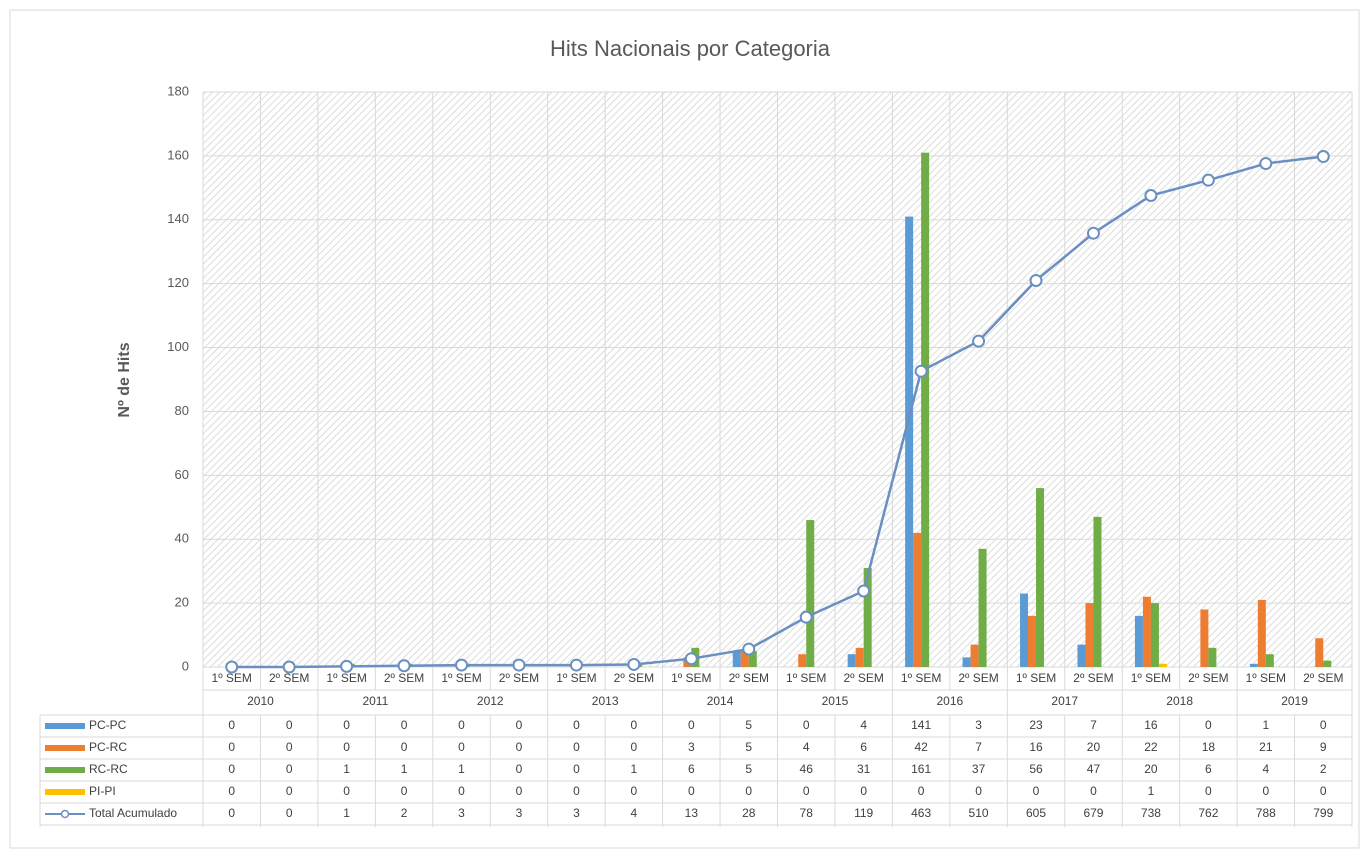  I want to click on table-cell: 161, so click(921, 769).